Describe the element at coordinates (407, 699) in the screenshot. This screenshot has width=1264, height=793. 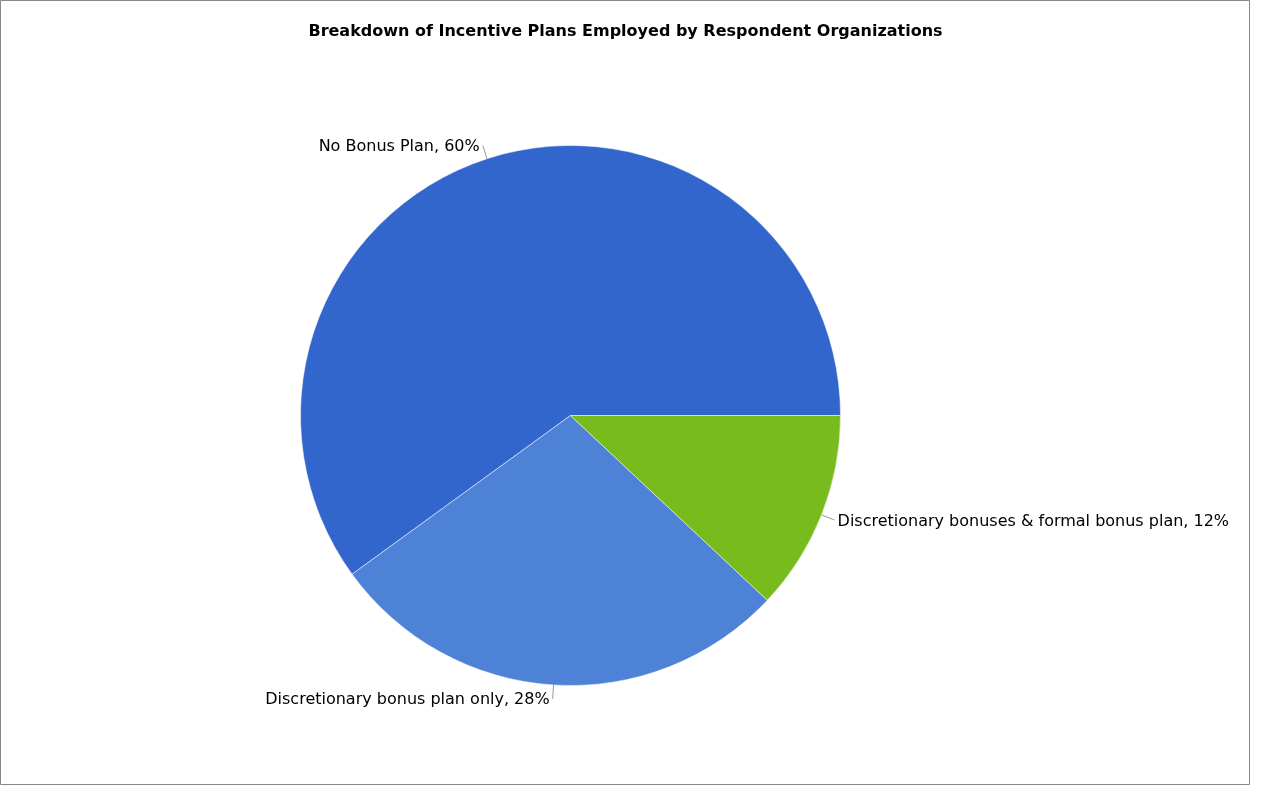
I see `slice-label: Discretionary bonus plan only, 28%` at that location.